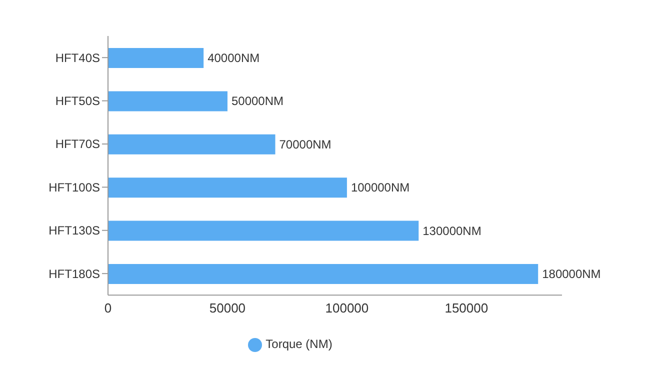 The image size is (650, 370). I want to click on x-tick-label: 100000, so click(347, 308).